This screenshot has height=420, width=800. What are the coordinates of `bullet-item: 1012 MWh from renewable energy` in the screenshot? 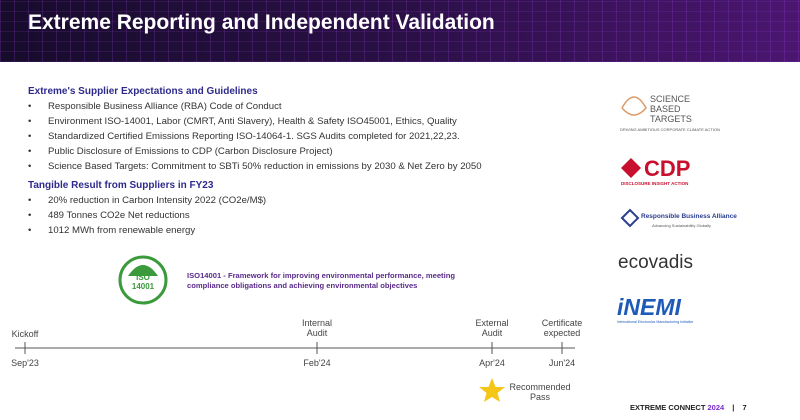 It's located at (111, 230).